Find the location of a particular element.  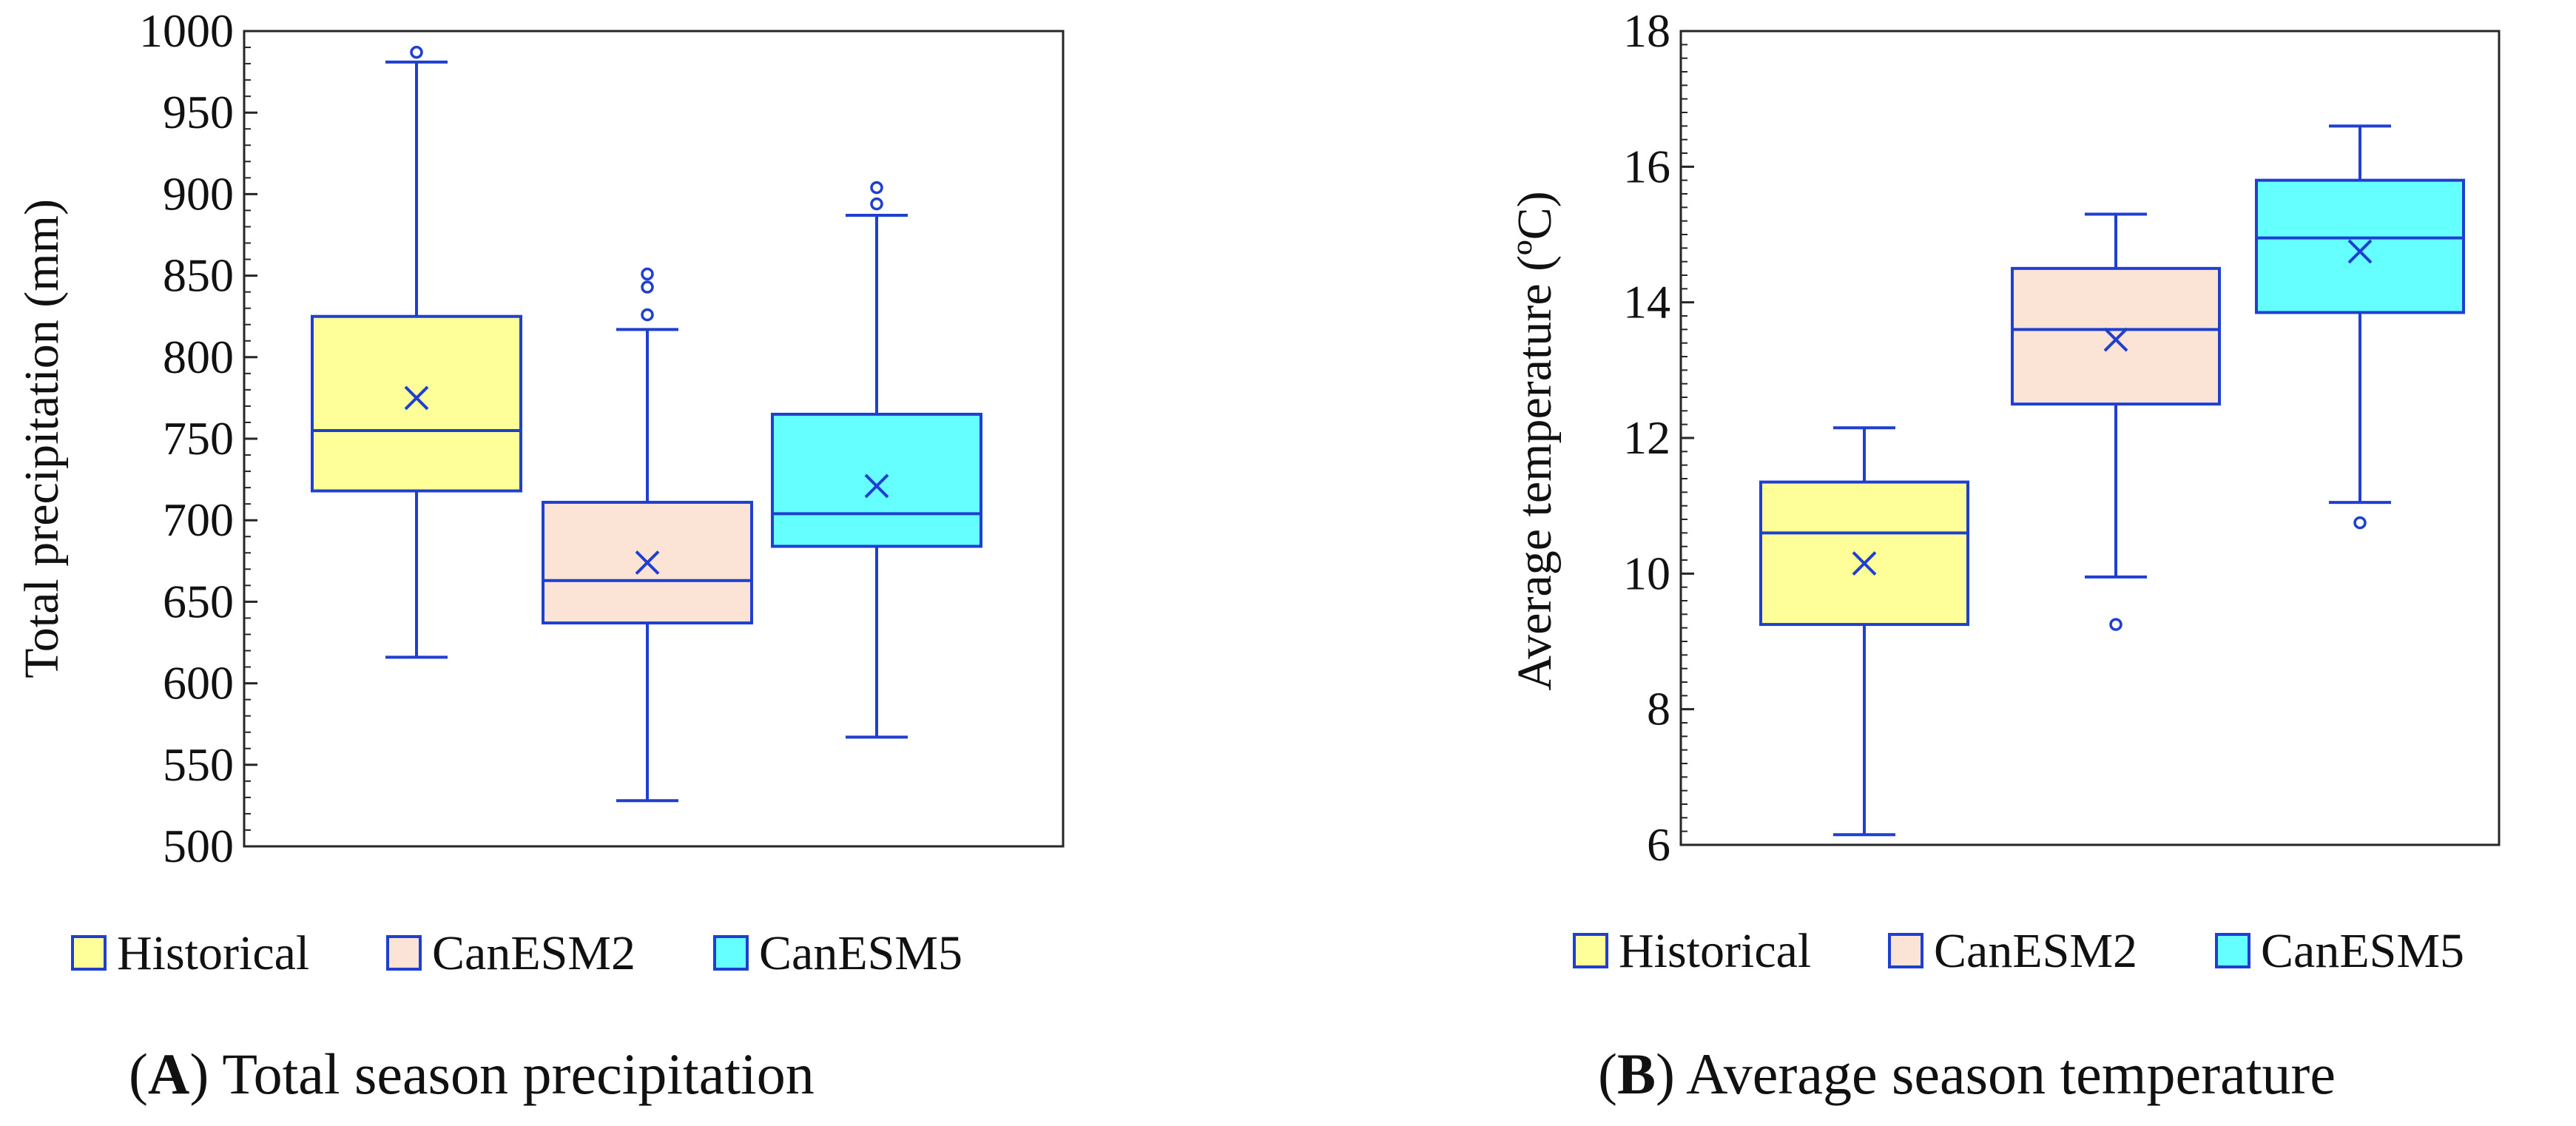

y-tick-label: 800 is located at coordinates (198, 357).